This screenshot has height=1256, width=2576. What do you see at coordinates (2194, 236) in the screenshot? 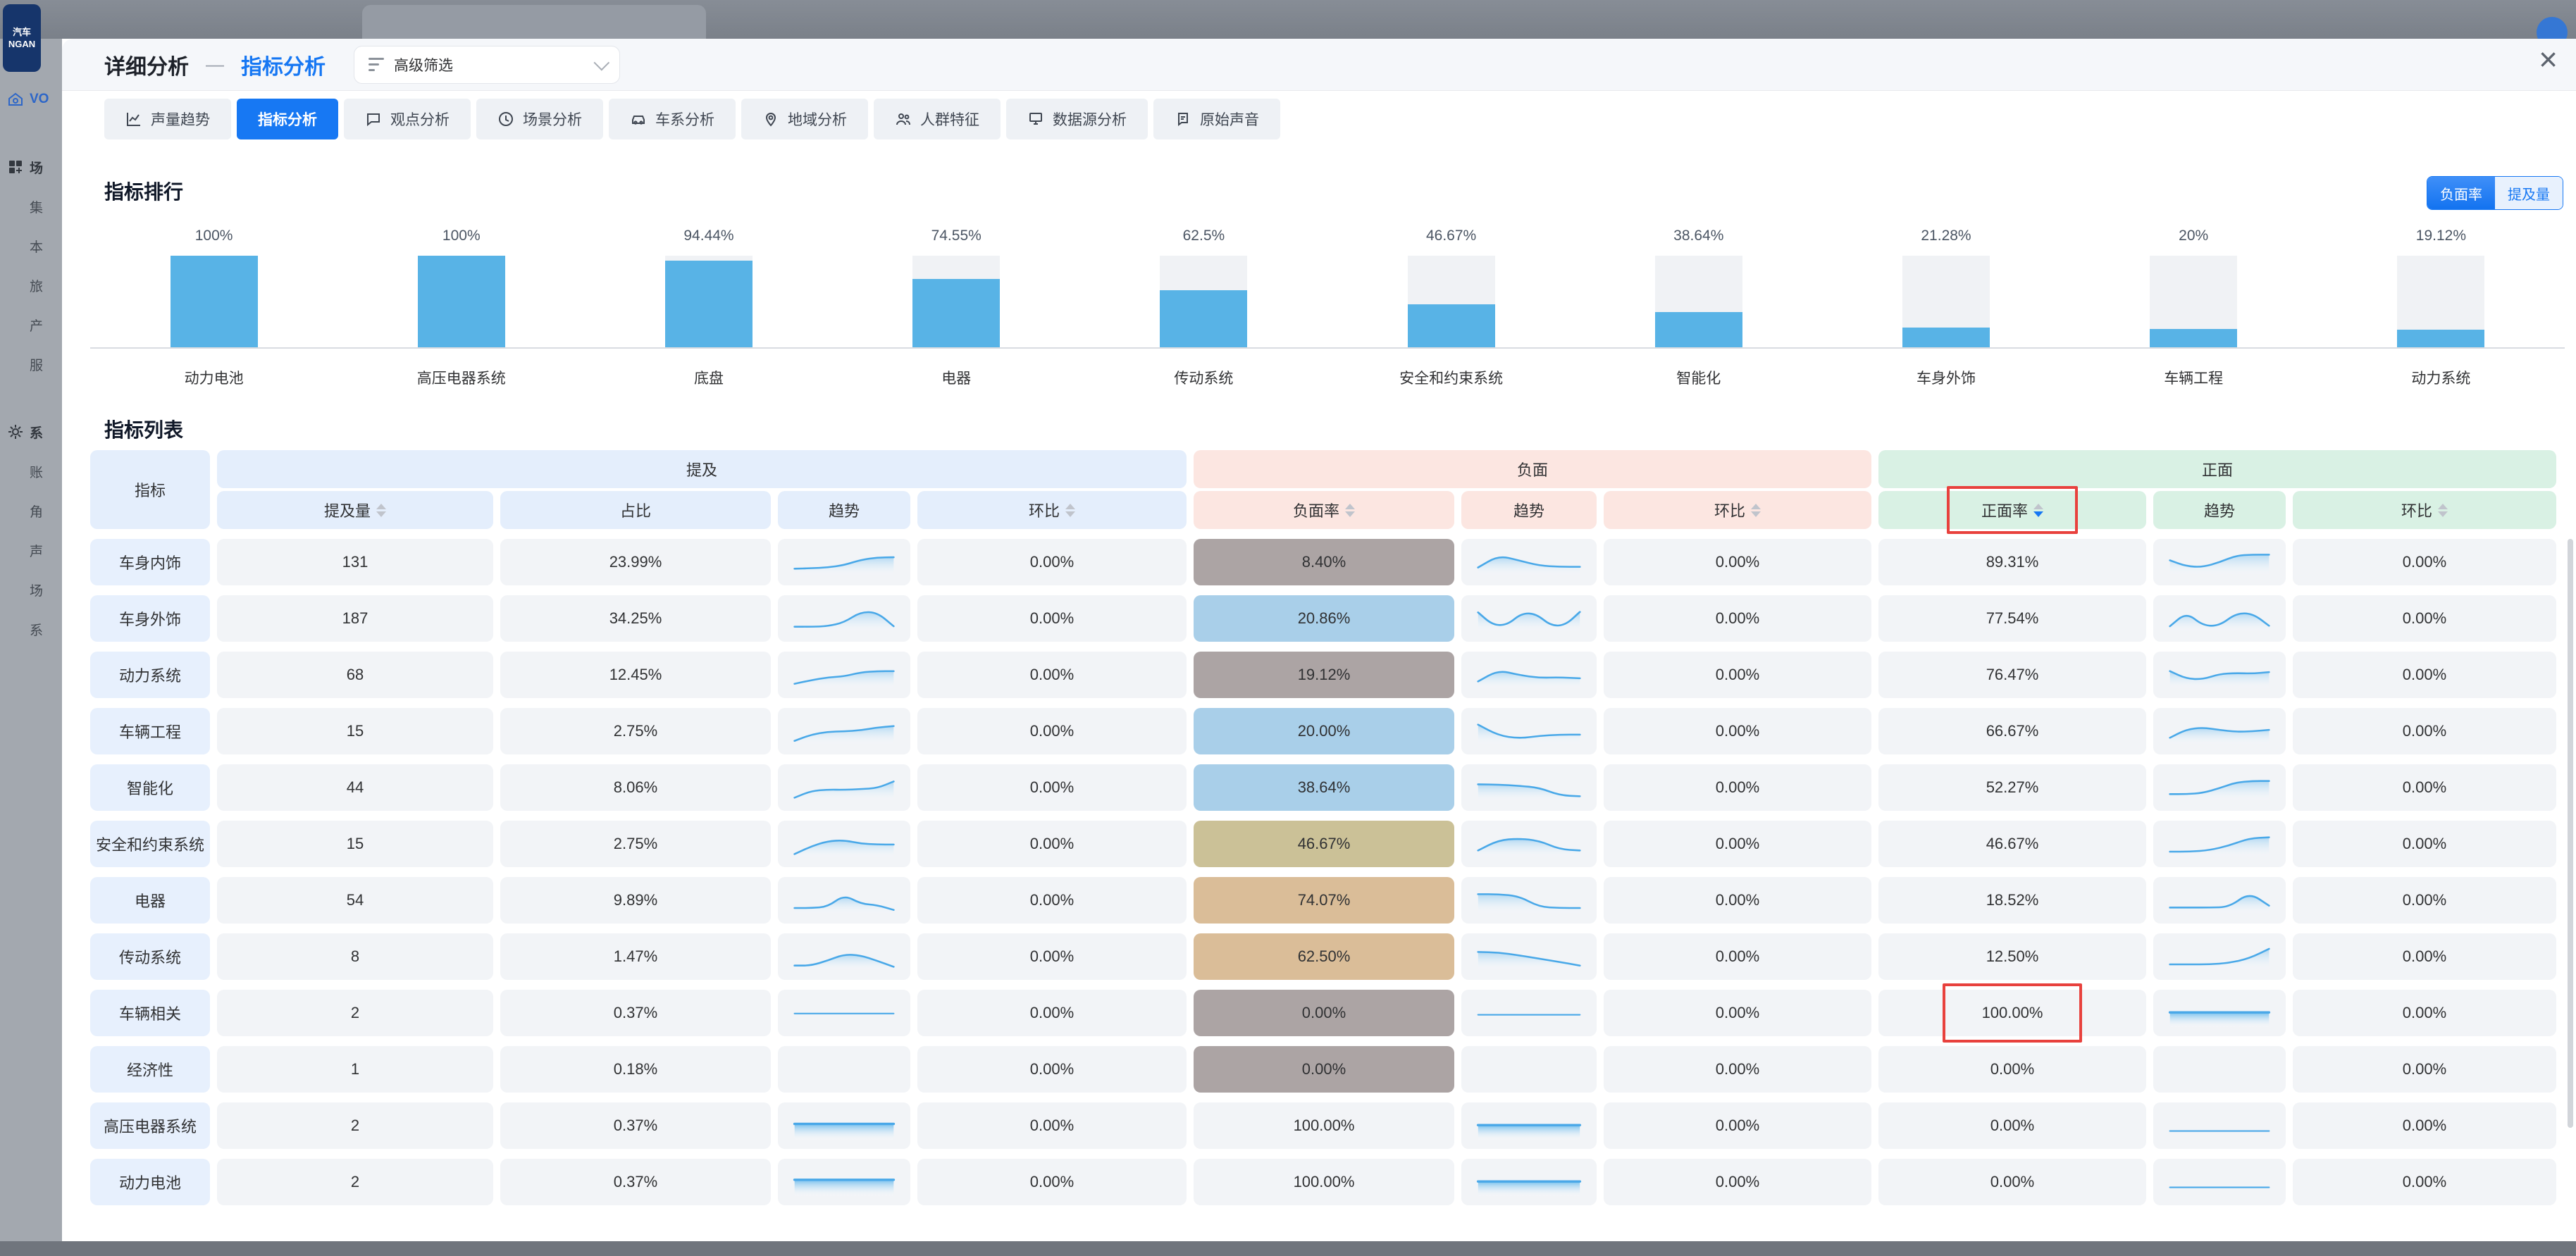
I see `bar-value-label: 20%` at bounding box center [2194, 236].